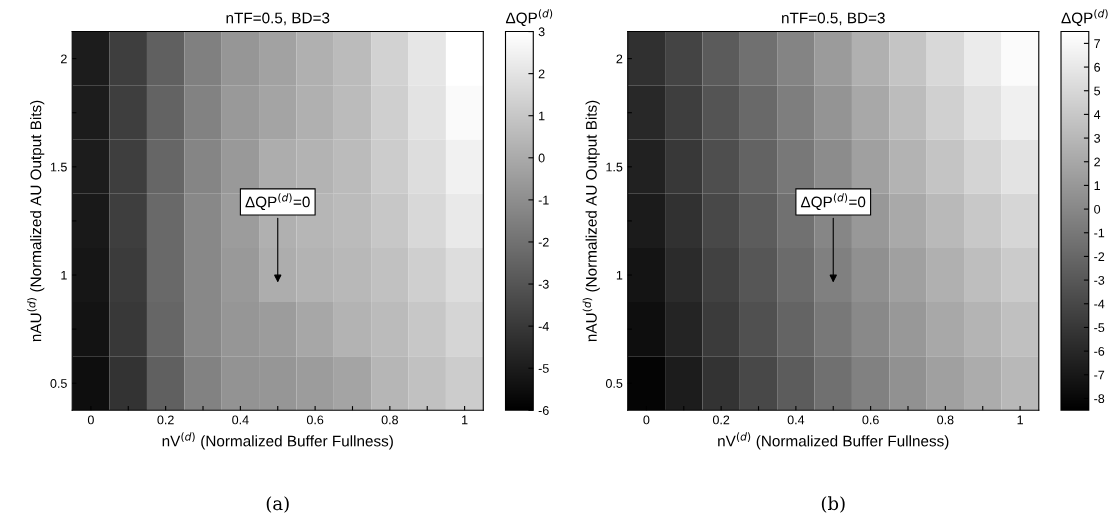 This screenshot has height=526, width=1111. I want to click on text: (a), so click(277, 504).